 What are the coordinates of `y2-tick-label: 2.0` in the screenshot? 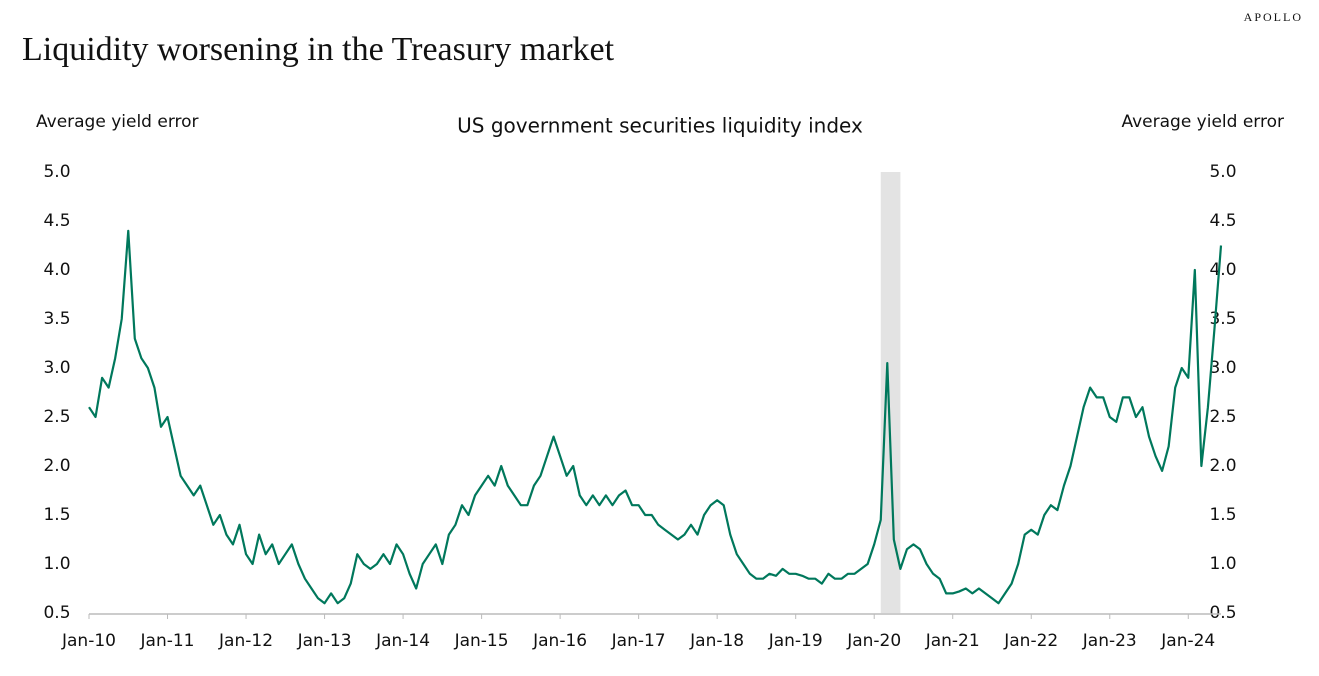 It's located at (1222, 466).